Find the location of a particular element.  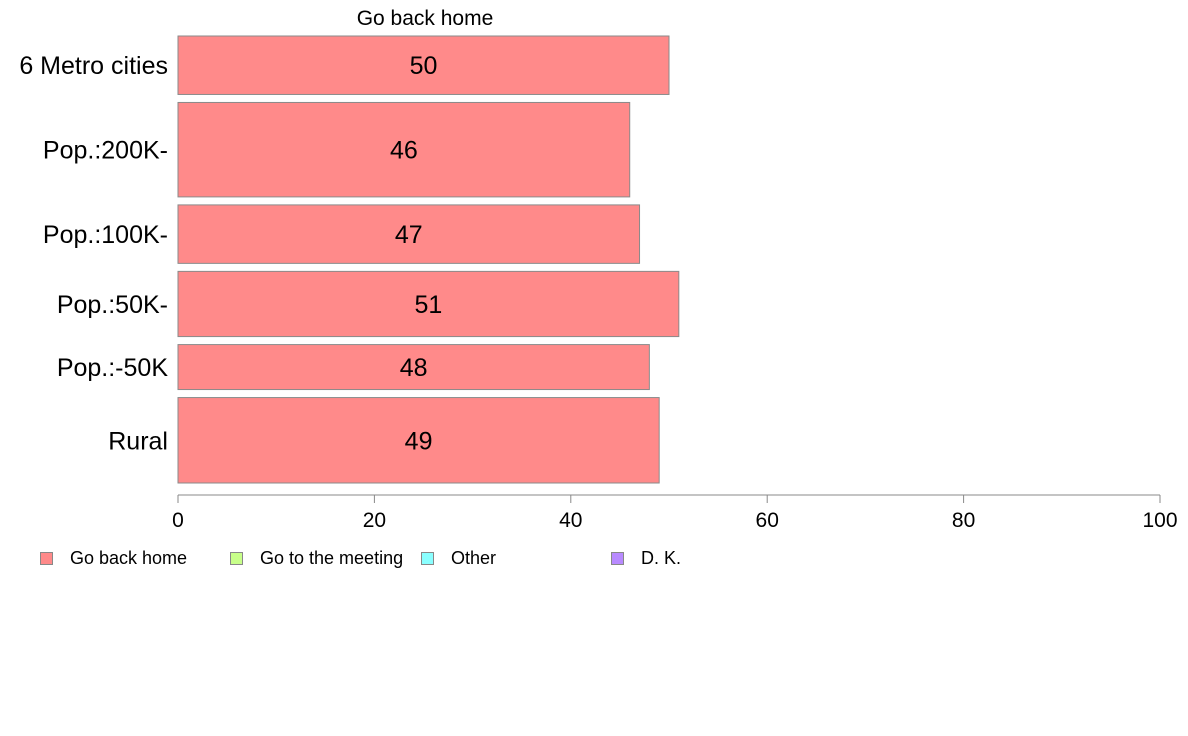

legend-label: Go back home is located at coordinates (129, 558).